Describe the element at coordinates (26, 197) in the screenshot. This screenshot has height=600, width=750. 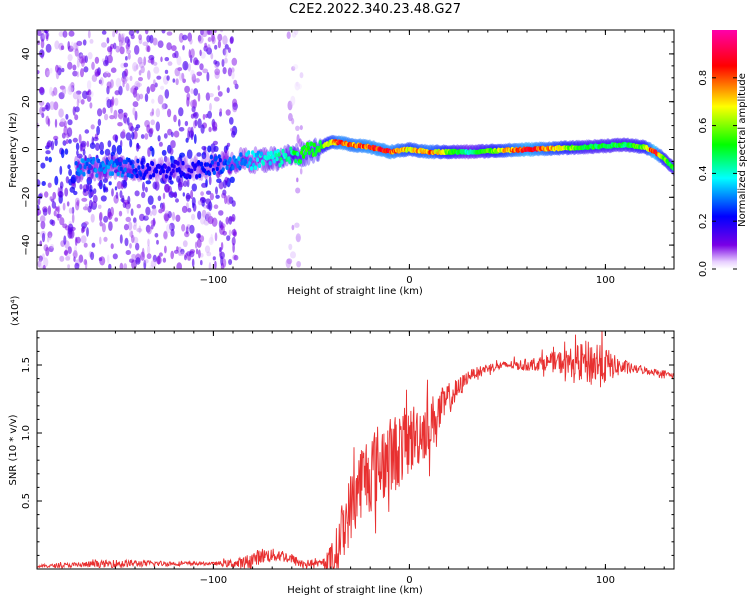
I see `spectrogram-y-tick-label: −20` at that location.